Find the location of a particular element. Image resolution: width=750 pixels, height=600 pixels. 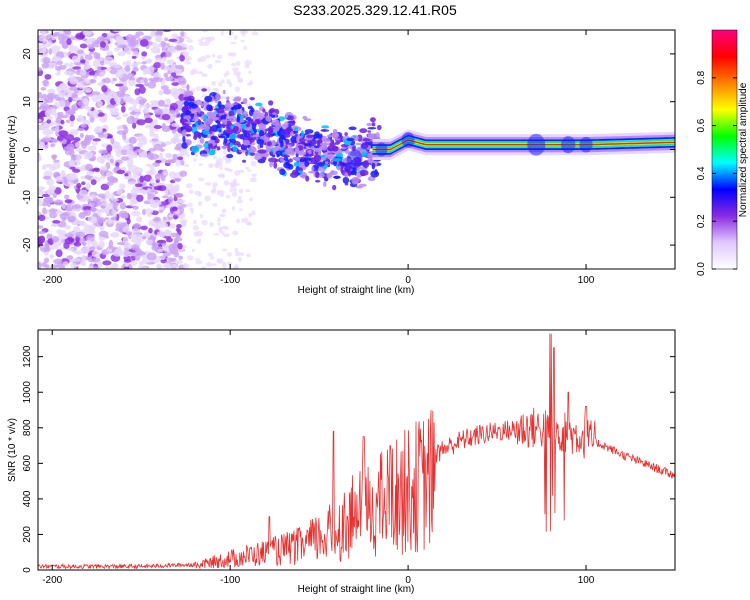

x-tick-label: 0 is located at coordinates (408, 580).